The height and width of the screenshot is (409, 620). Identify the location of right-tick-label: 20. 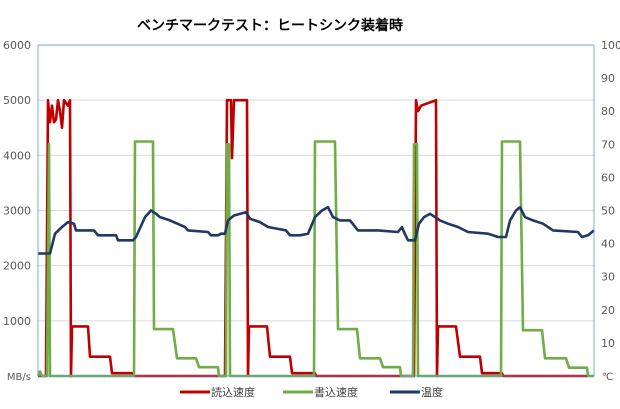
(608, 310).